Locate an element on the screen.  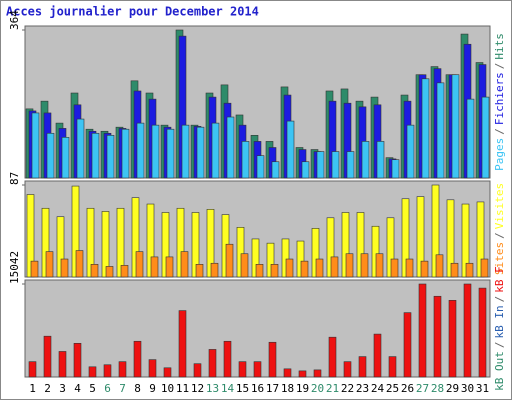
x-tick-label: 19 is located at coordinates (302, 388).